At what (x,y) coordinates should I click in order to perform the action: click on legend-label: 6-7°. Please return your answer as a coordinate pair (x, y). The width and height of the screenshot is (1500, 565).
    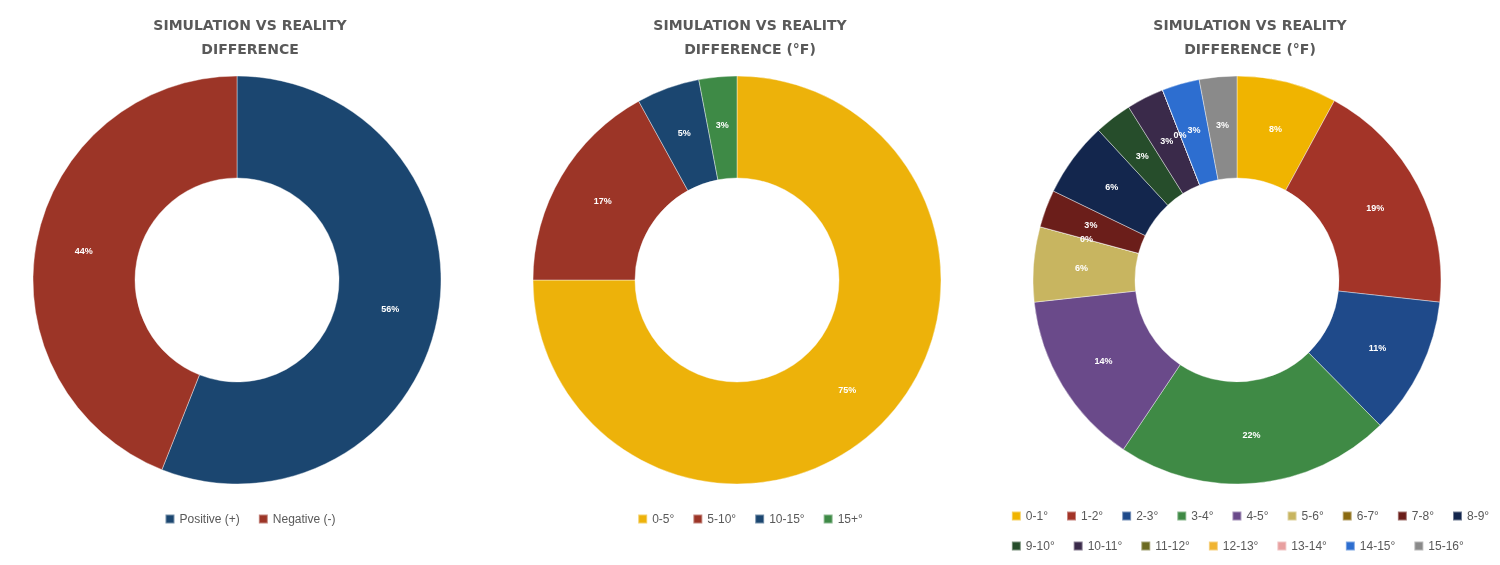
    Looking at the image, I should click on (1368, 516).